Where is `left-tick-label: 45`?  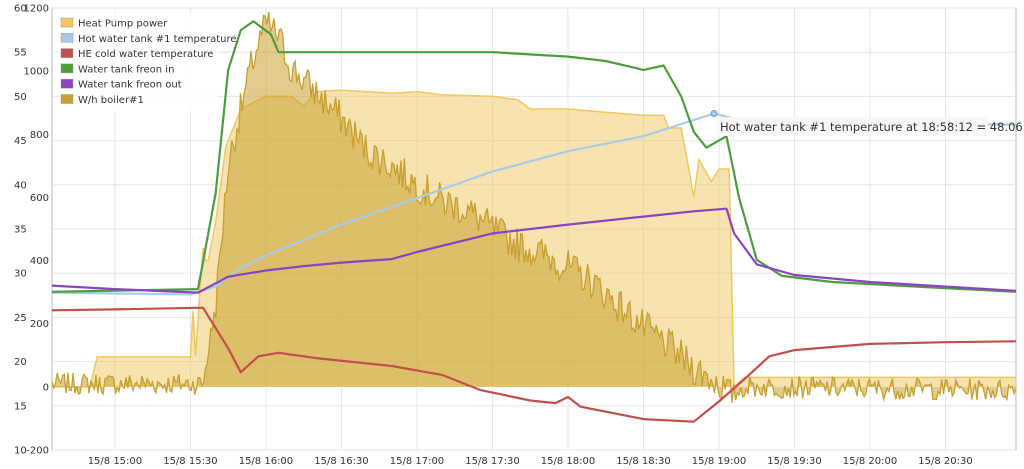 left-tick-label: 45 is located at coordinates (20, 141).